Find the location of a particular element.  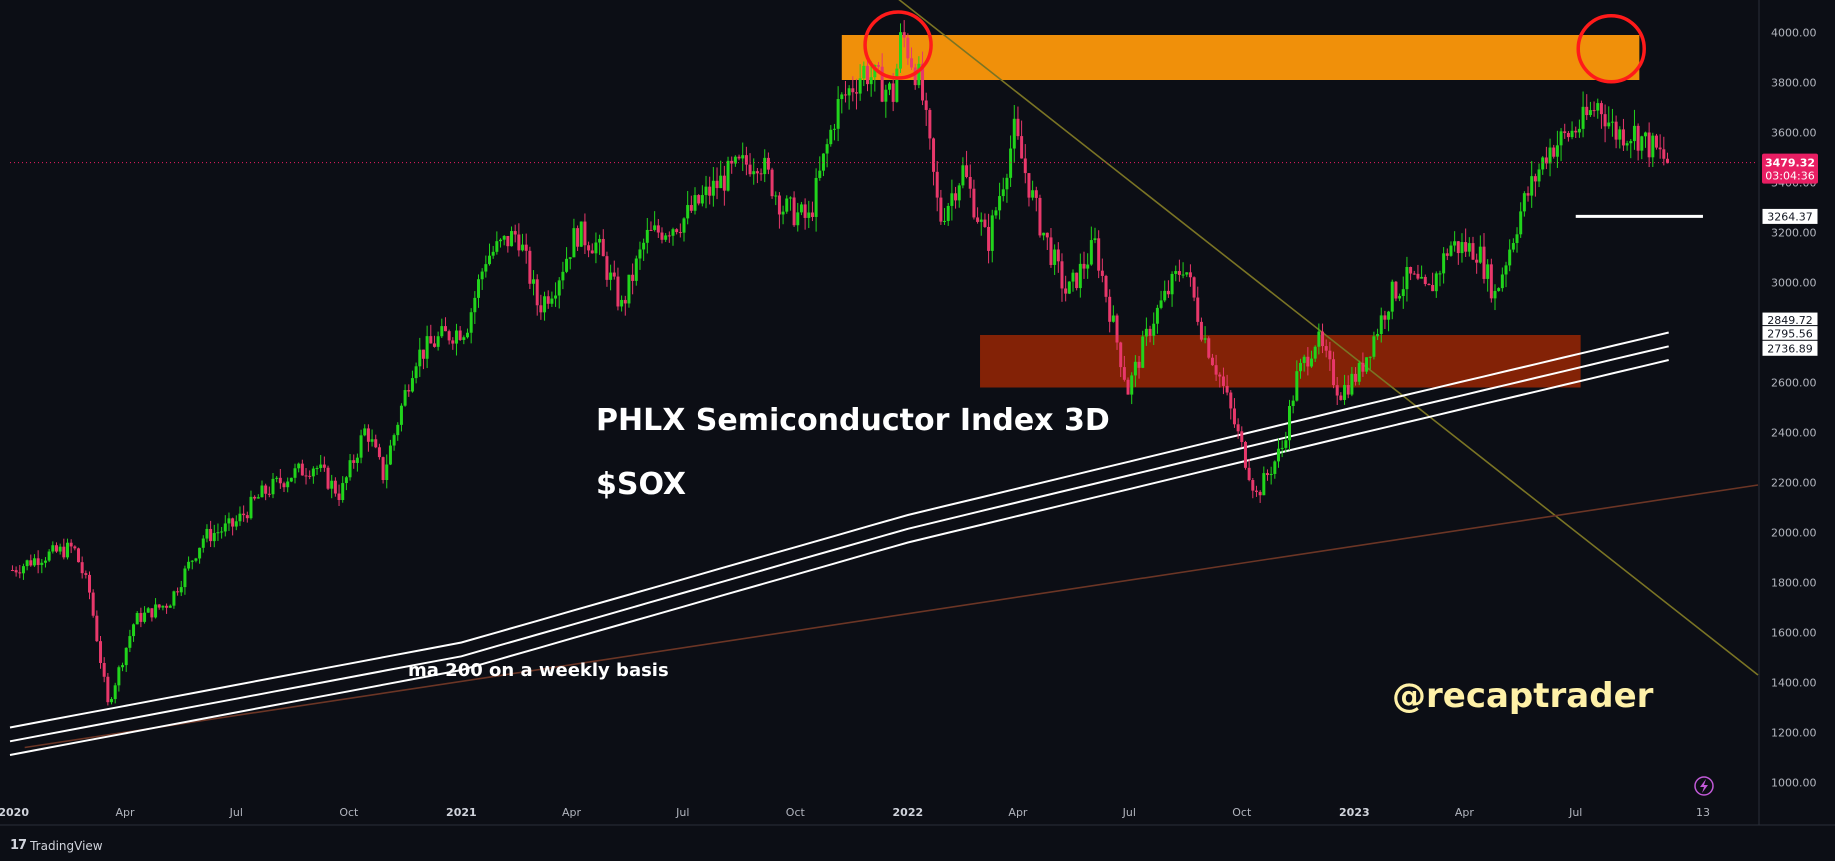

circles-layer is located at coordinates (1254, 47).